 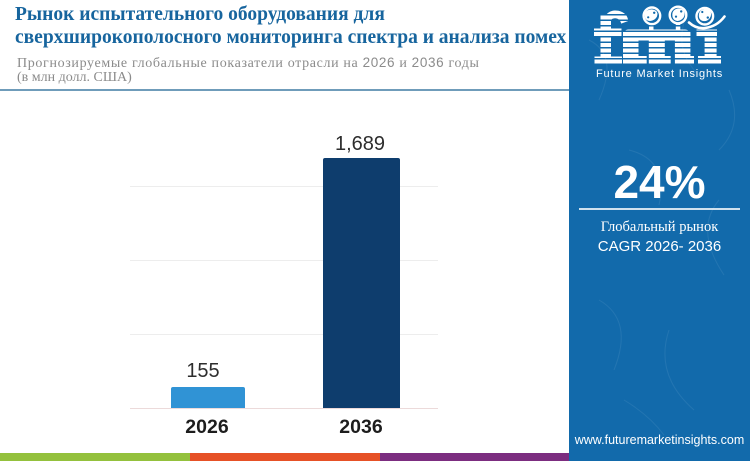 I want to click on svg-text: Future Market Insights, so click(x=659, y=74).